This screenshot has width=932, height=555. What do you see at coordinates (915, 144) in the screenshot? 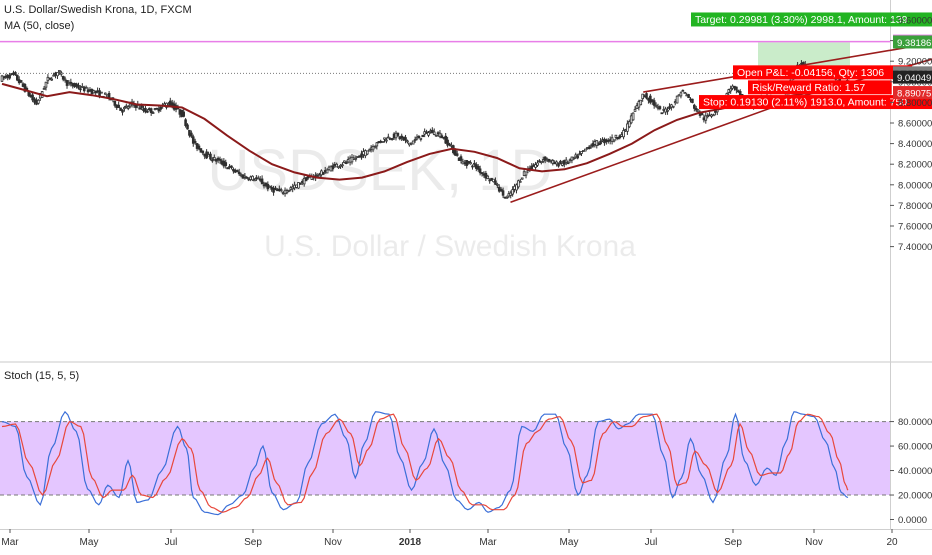
I see `price-tick-label: 8.40000` at bounding box center [915, 144].